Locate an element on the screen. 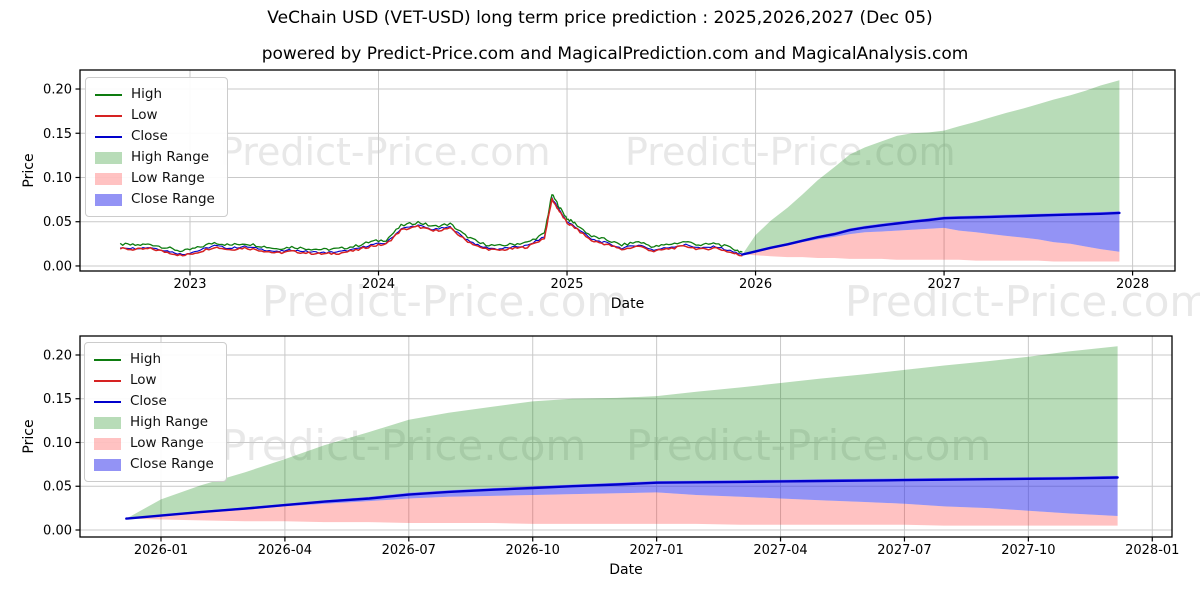 Image resolution: width=1200 pixels, height=600 pixels. history-high-line is located at coordinates (431, 224).